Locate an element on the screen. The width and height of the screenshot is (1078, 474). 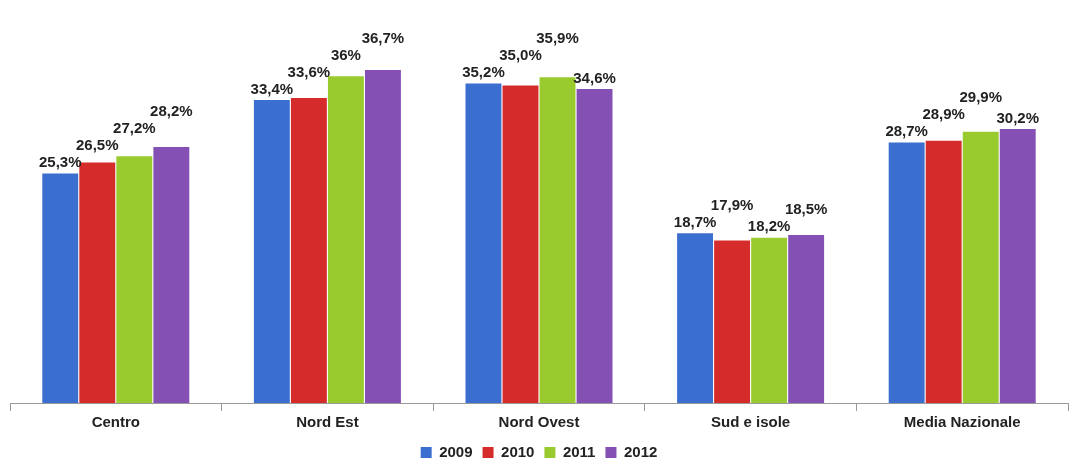
x-tick-label: Nord Ovest is located at coordinates (539, 422).